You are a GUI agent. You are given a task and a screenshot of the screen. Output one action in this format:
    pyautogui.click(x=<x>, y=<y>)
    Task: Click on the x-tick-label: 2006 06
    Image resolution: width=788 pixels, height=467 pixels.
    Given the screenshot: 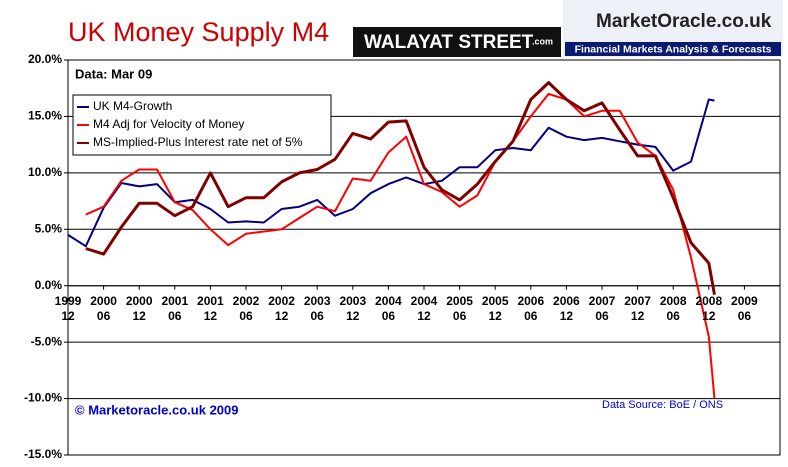 What is the action you would take?
    pyautogui.click(x=531, y=308)
    